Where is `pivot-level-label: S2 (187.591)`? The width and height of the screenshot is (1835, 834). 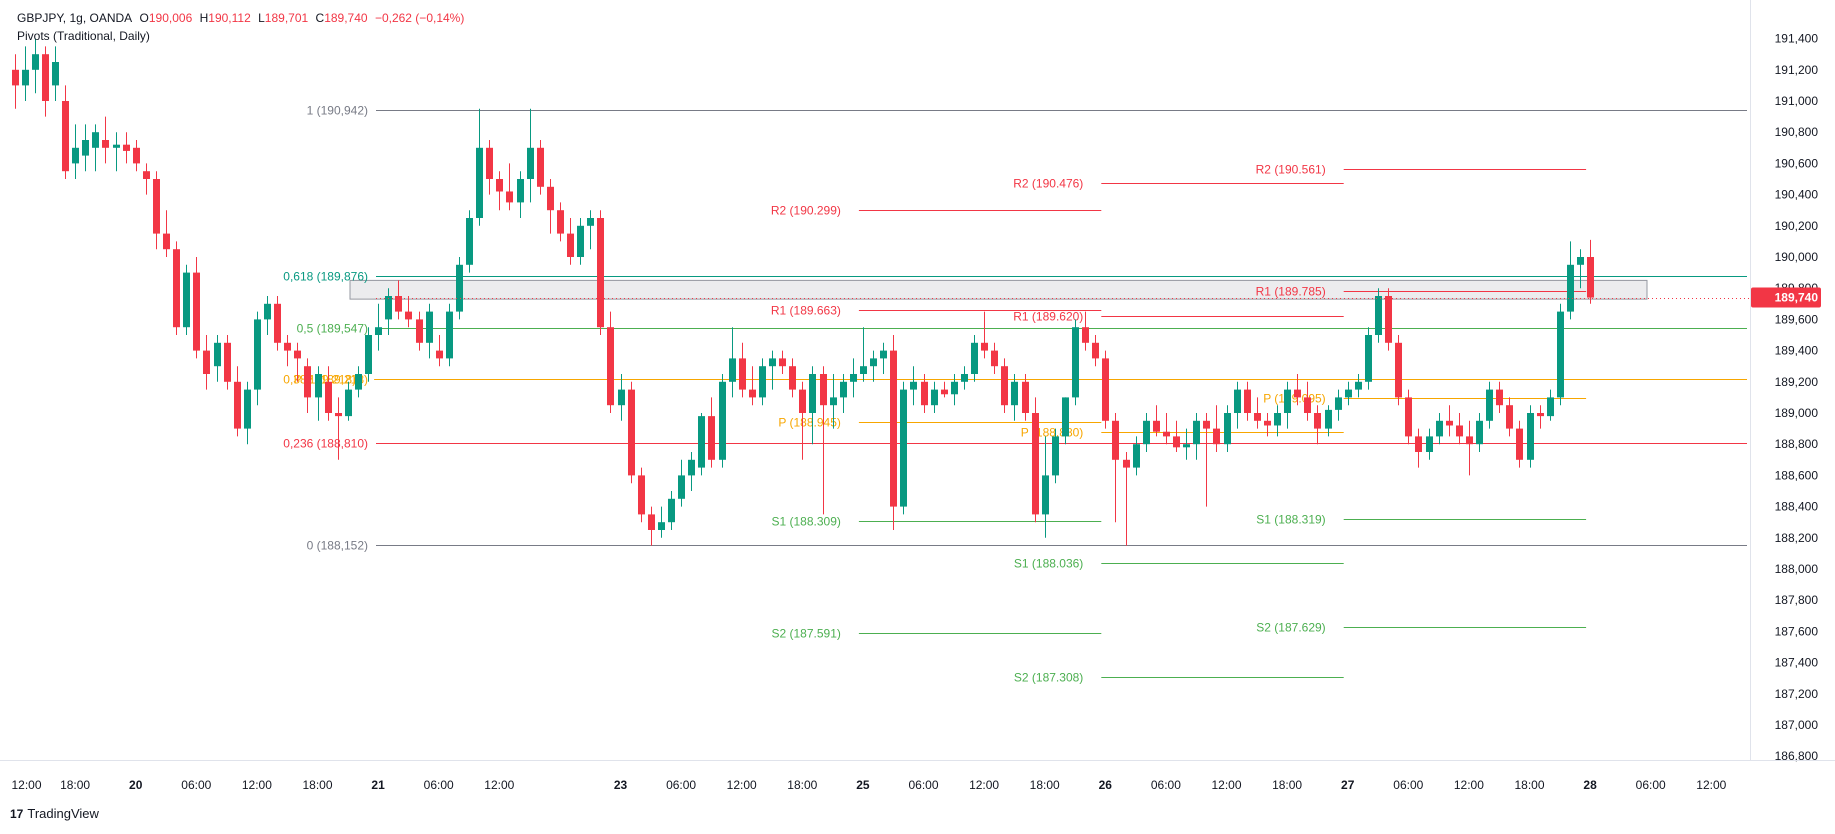 pivot-level-label: S2 (187.591) is located at coordinates (806, 634).